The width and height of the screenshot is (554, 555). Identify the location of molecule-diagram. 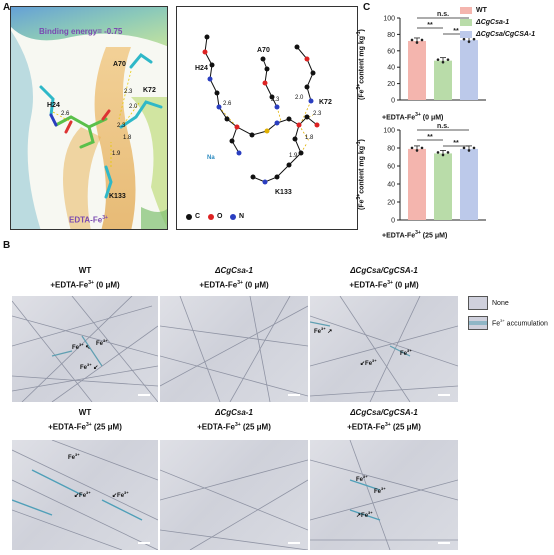
(253, 127).